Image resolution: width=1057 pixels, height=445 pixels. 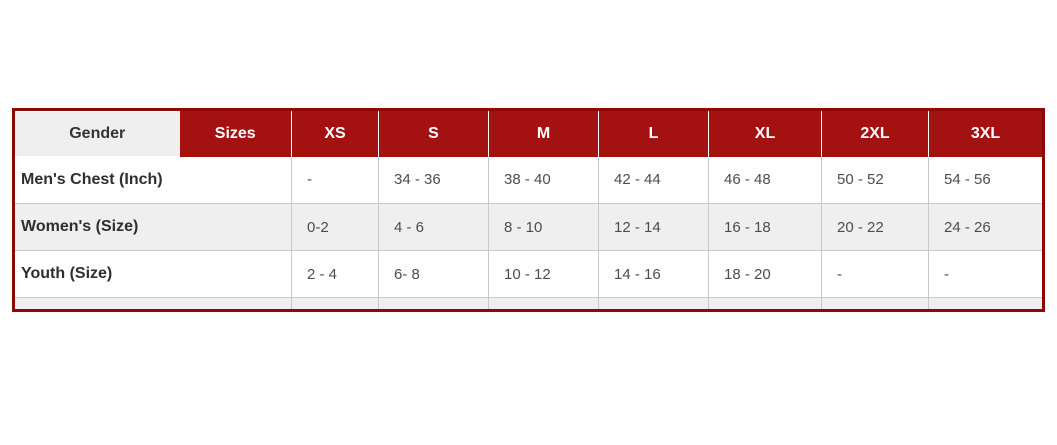 What do you see at coordinates (875, 180) in the screenshot?
I see `size-value-cell: 50 - 52` at bounding box center [875, 180].